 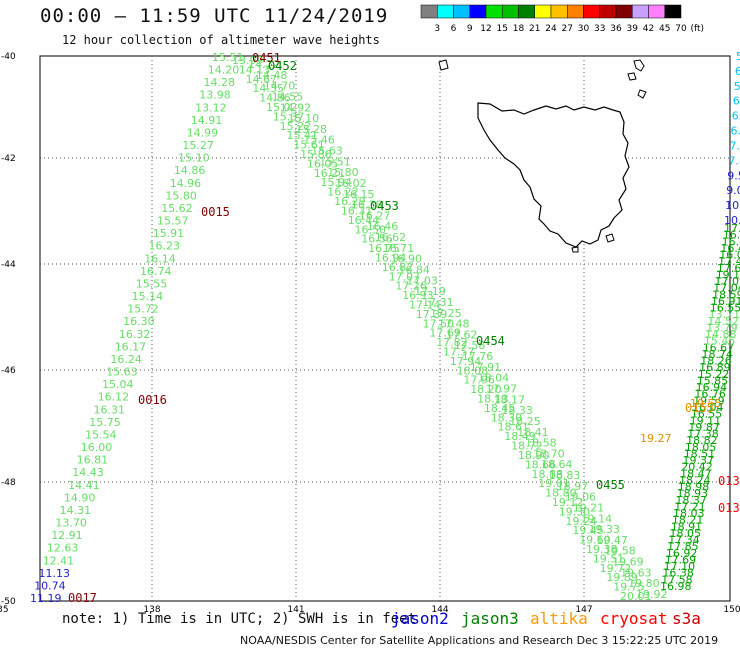 I want to click on wave-height-value: 14.48, so click(x=272, y=75).